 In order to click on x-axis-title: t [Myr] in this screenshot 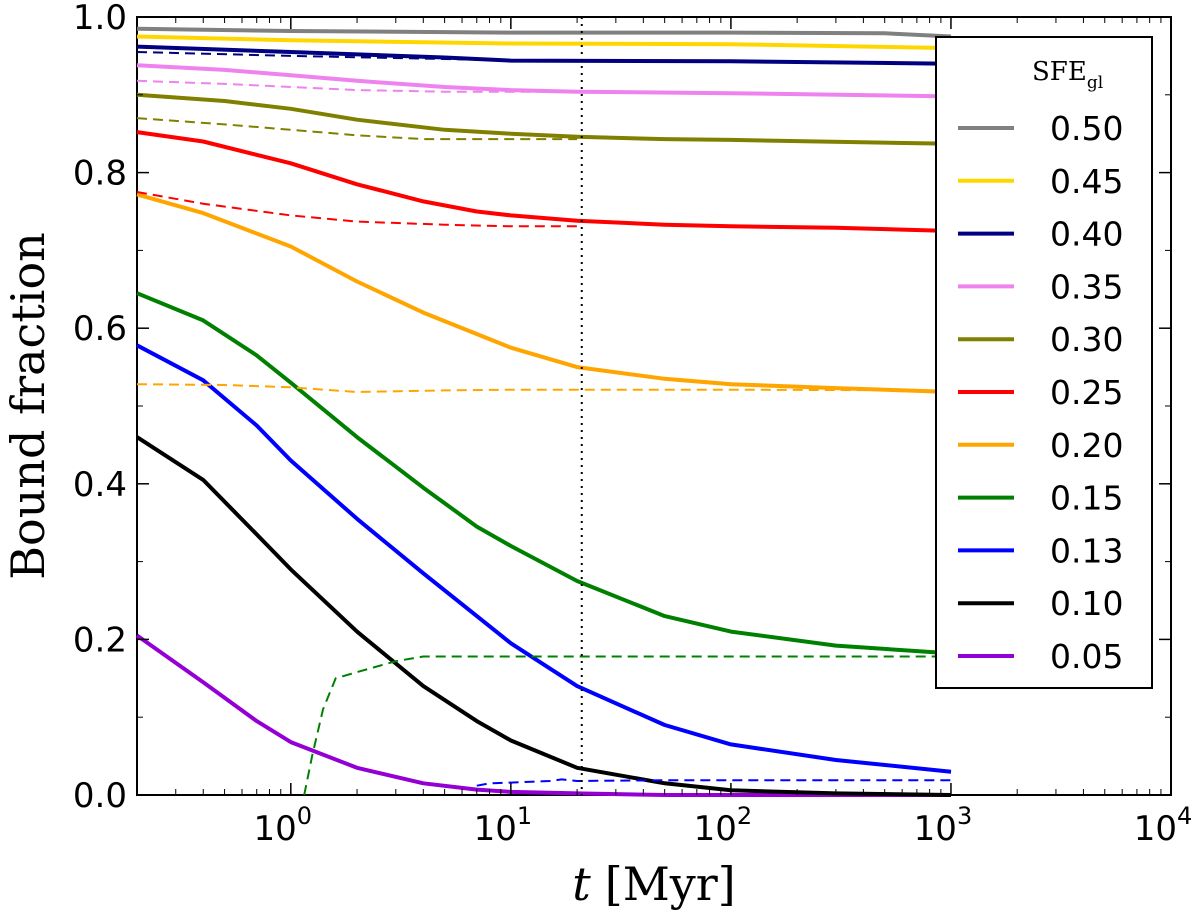, I will do `click(653, 884)`.